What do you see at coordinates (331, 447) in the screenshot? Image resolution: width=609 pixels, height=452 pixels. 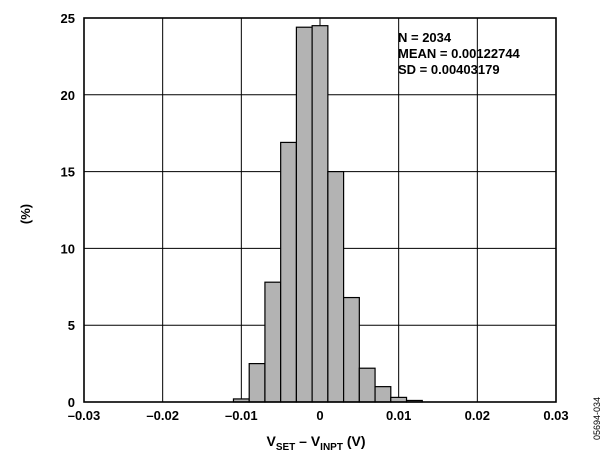 I see `x-axis-title-sub2: INPT` at bounding box center [331, 447].